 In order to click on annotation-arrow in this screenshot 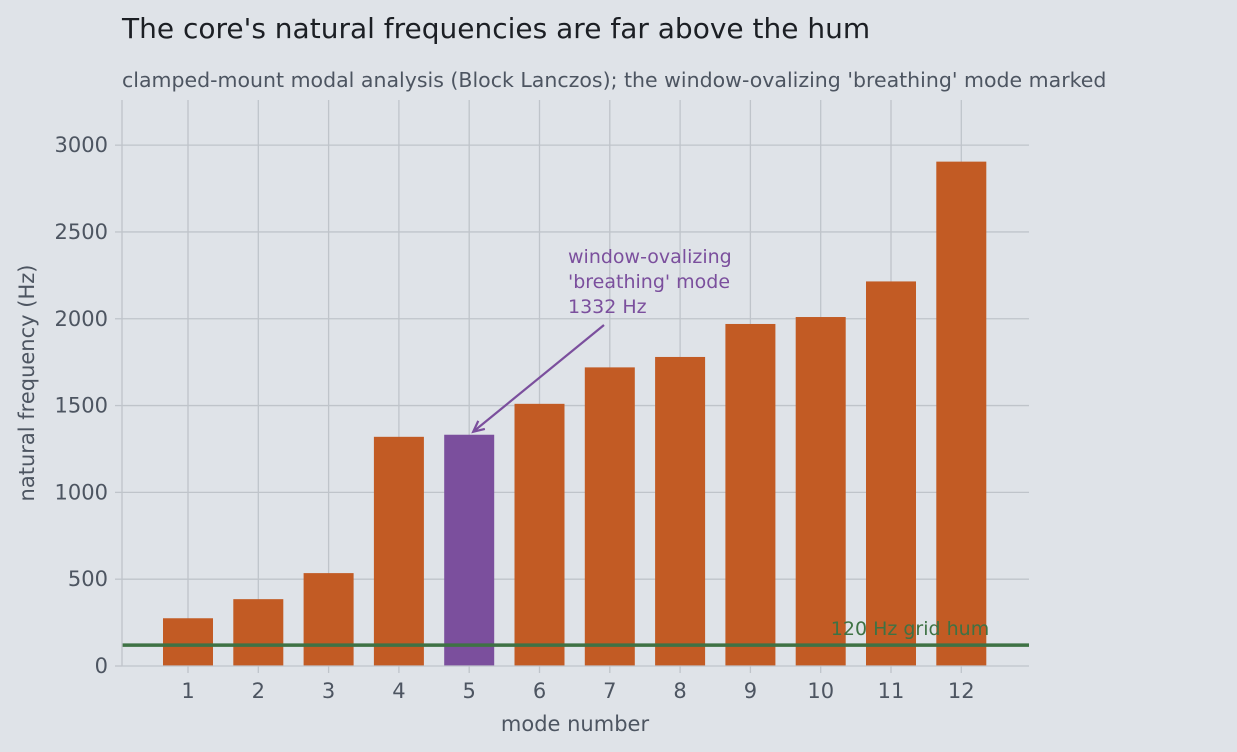, I will do `click(538, 378)`.